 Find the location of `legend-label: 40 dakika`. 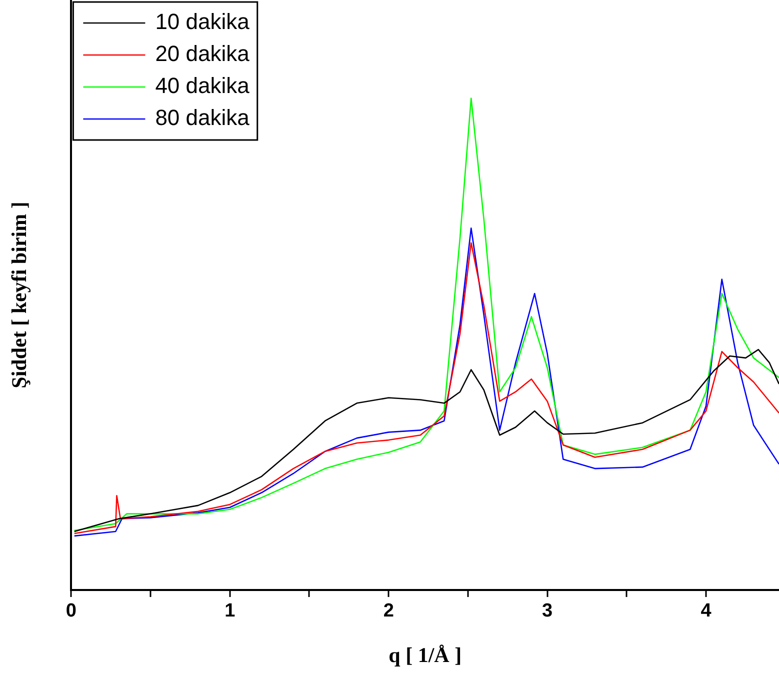

legend-label: 40 dakika is located at coordinates (202, 85).